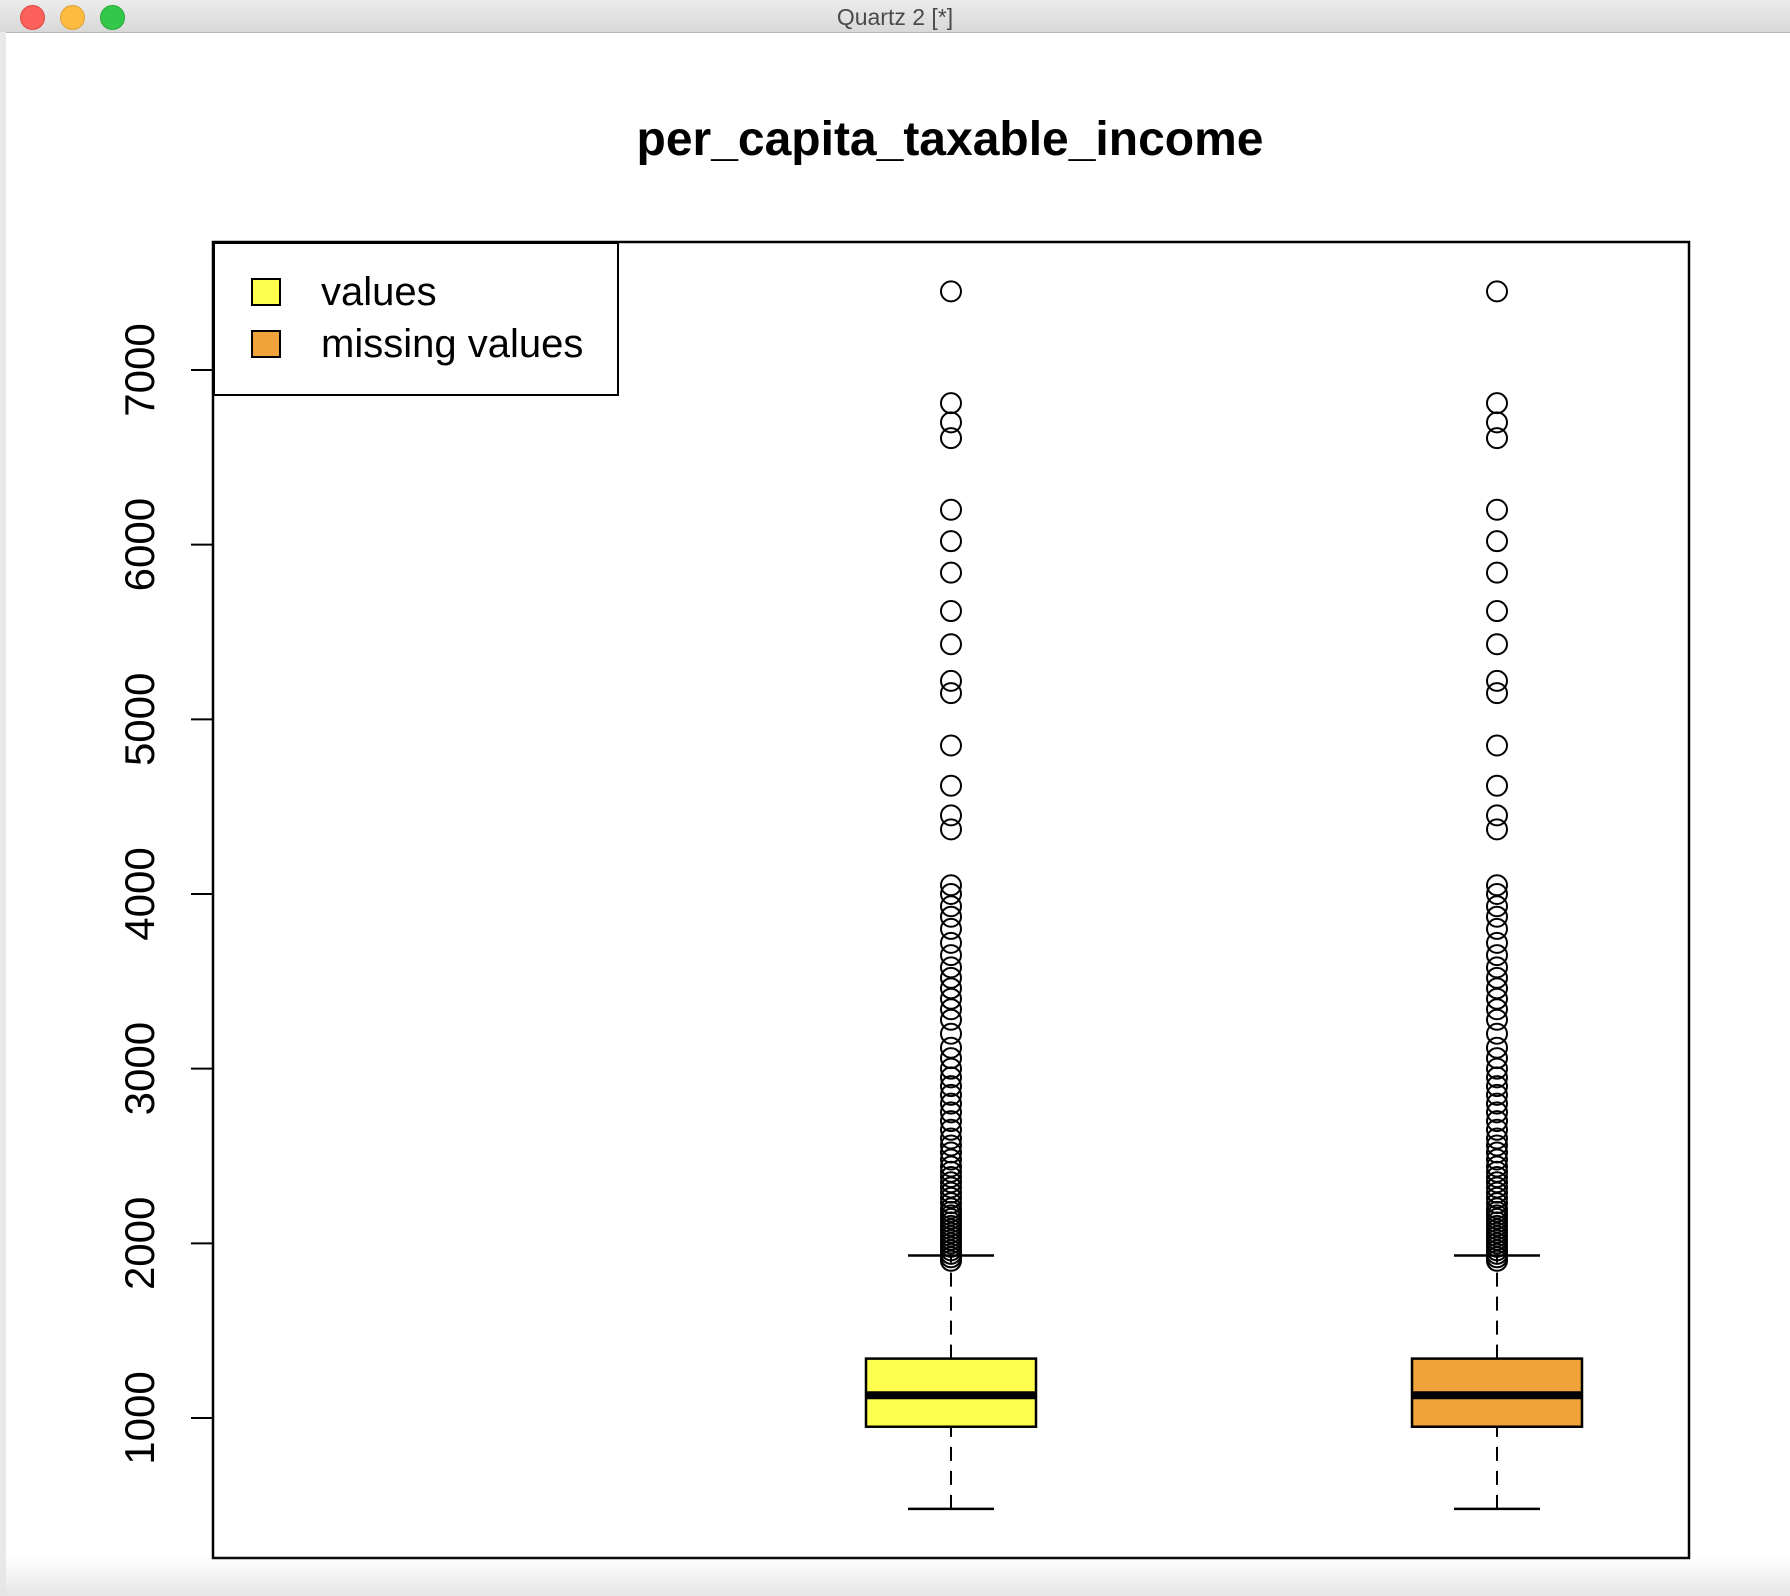 The width and height of the screenshot is (1790, 1596). Describe the element at coordinates (895, 1576) in the screenshot. I see `window-bottom-edge` at that location.